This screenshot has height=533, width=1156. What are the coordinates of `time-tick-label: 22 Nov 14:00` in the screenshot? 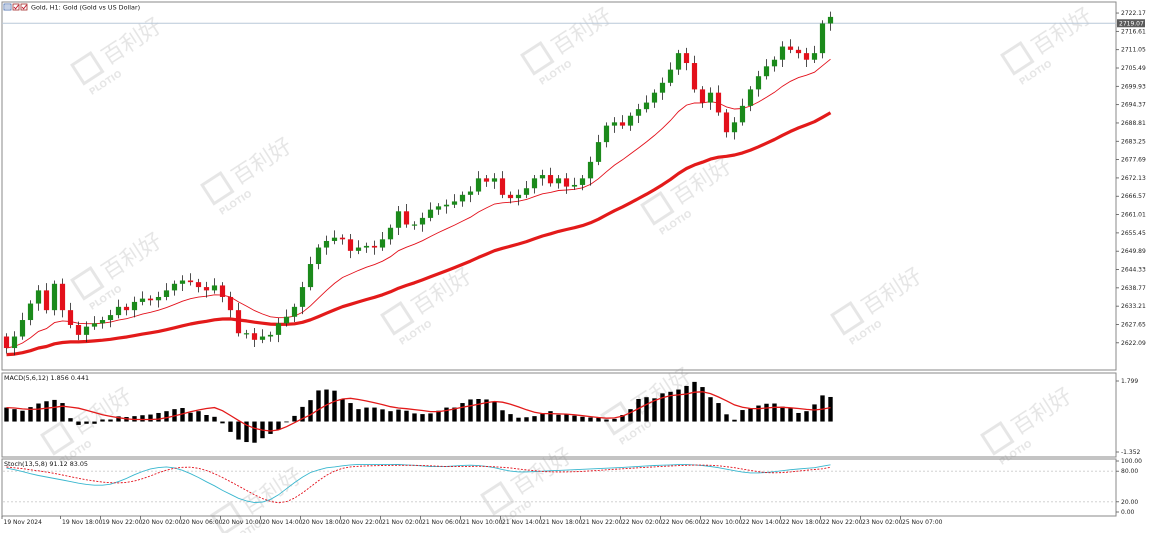 It's located at (762, 522).